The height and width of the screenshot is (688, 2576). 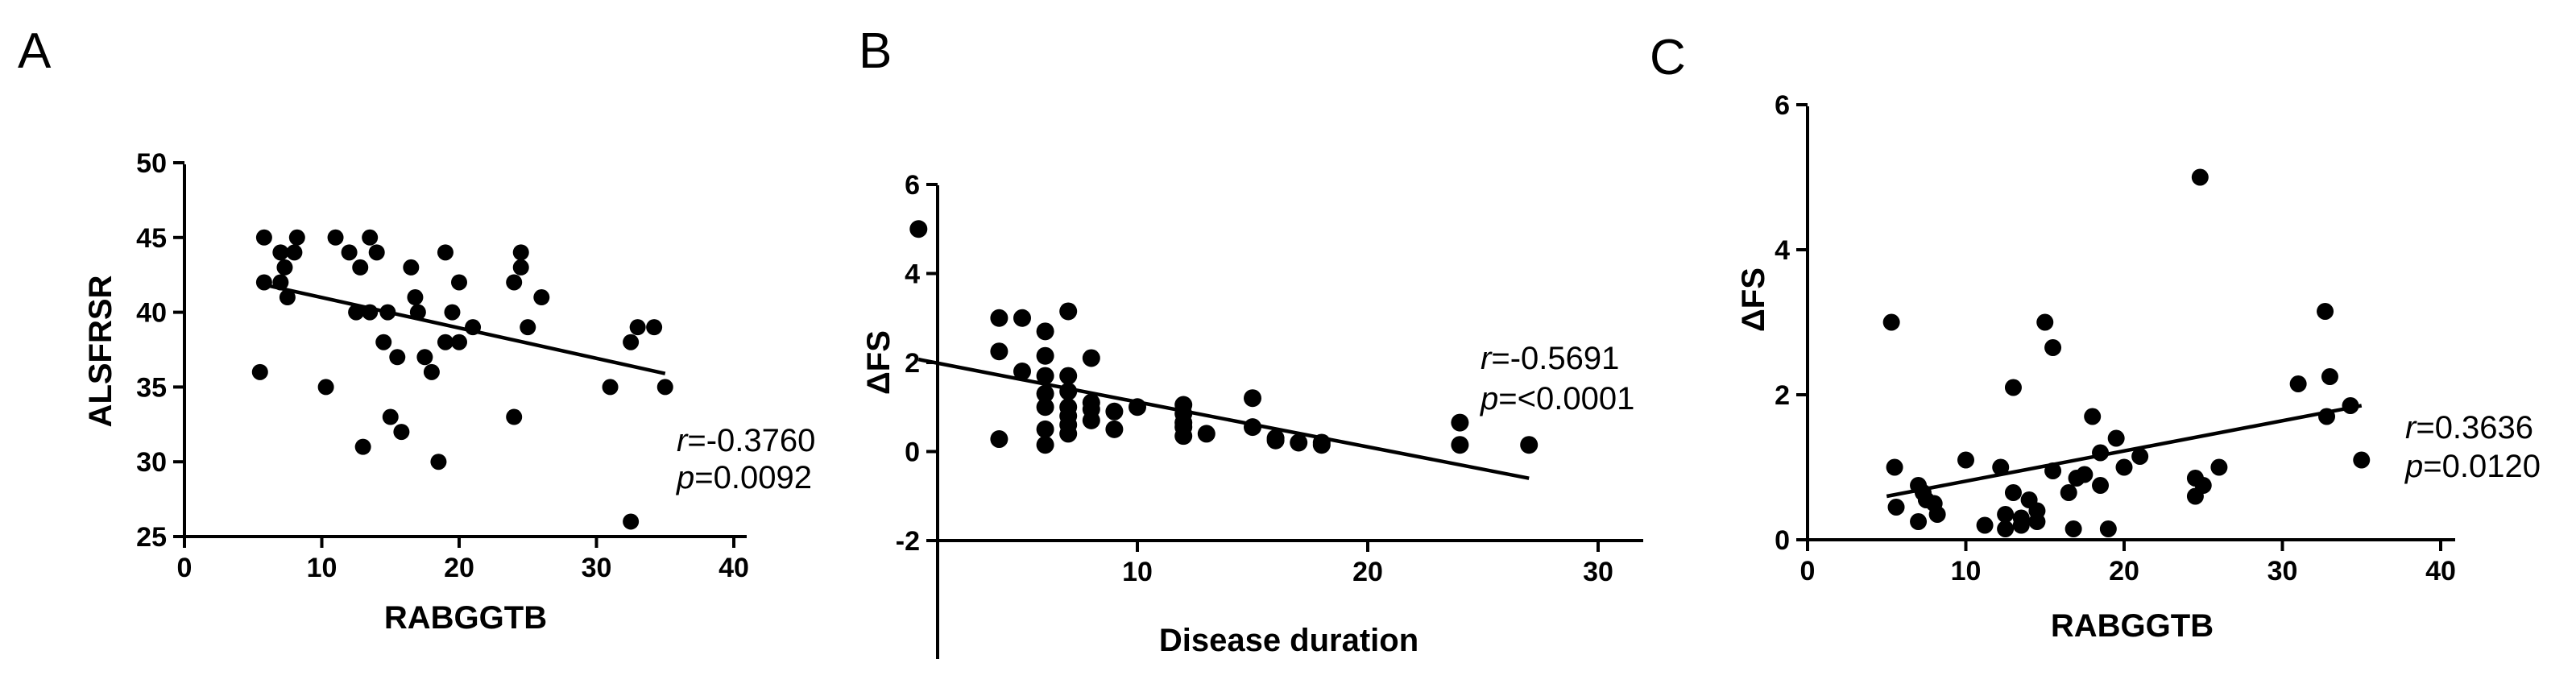 I want to click on panel-c-x-axis-title: RABGGTB, so click(x=2132, y=626).